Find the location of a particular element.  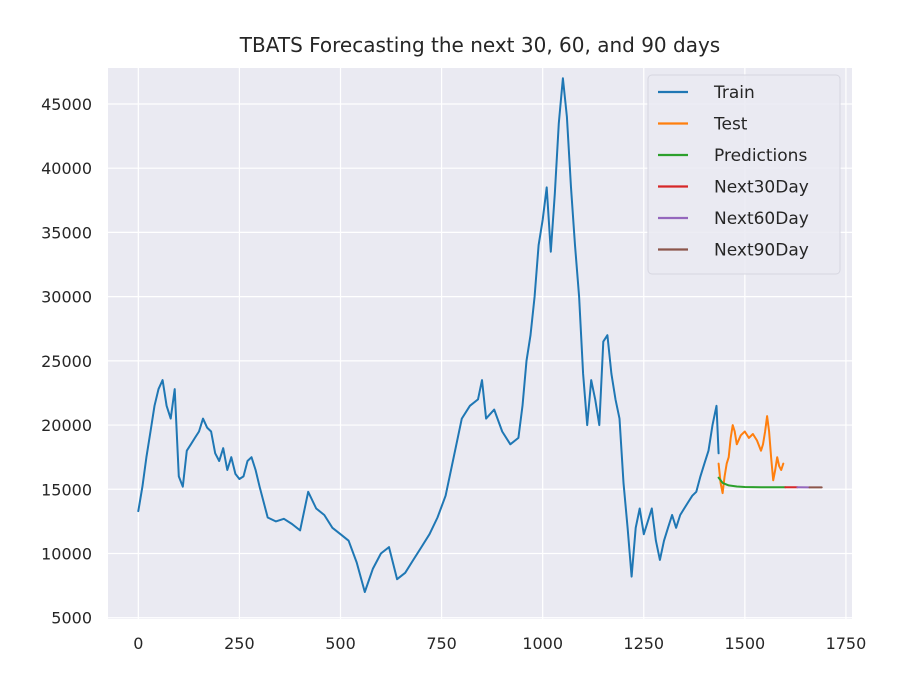

y-tick-label: 25000 is located at coordinates (66, 361).